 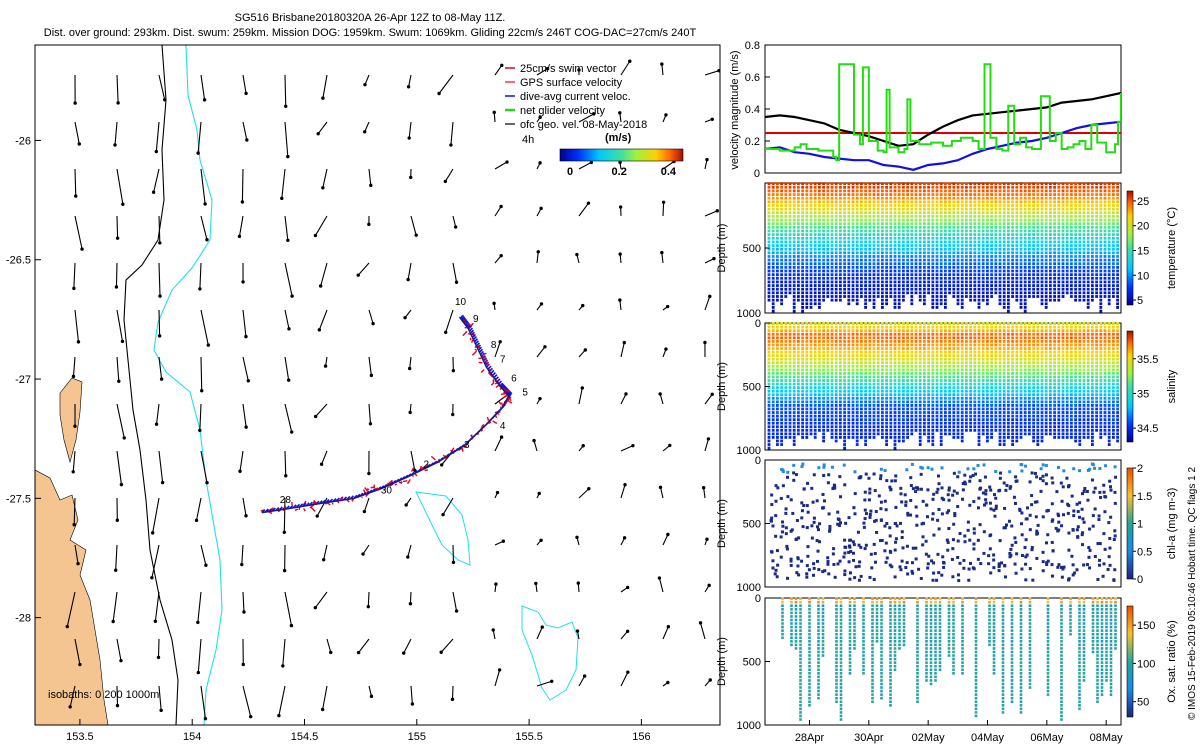 I want to click on temperature-section-colorbar, so click(x=1130, y=248).